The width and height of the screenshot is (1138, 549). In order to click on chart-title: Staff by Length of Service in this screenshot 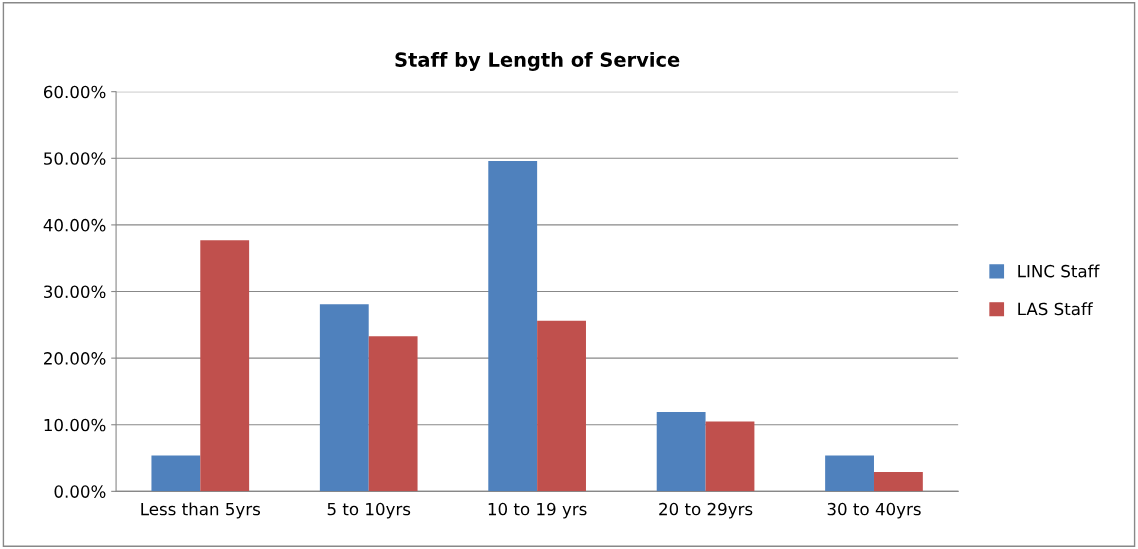, I will do `click(537, 61)`.